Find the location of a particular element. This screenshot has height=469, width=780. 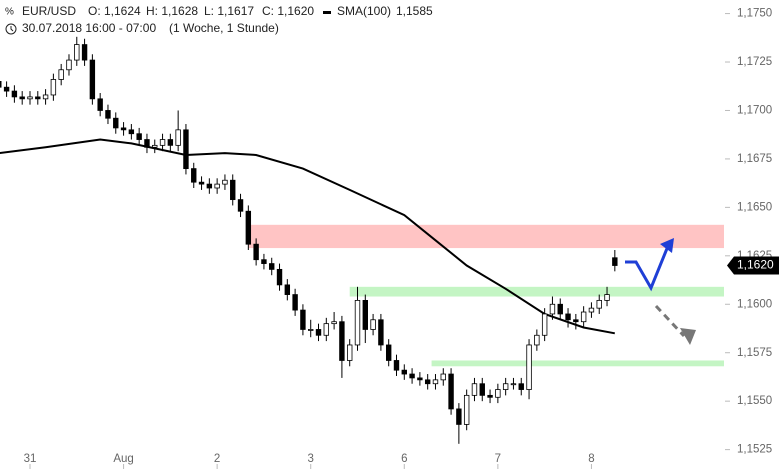

x-tick-label: 8 is located at coordinates (591, 459).